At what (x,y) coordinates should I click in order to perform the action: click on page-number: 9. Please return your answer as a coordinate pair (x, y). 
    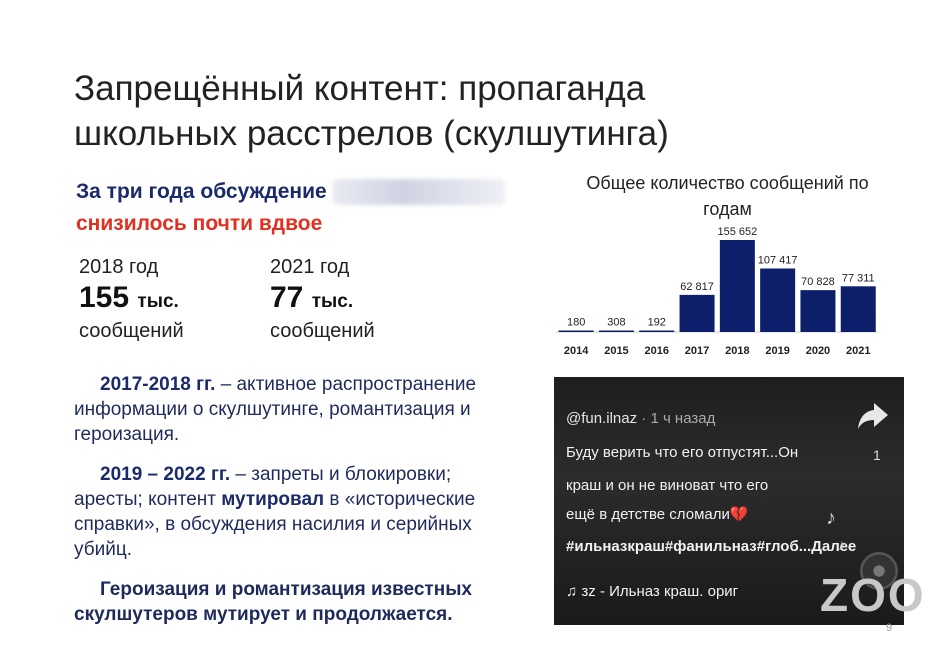
    Looking at the image, I should click on (889, 628).